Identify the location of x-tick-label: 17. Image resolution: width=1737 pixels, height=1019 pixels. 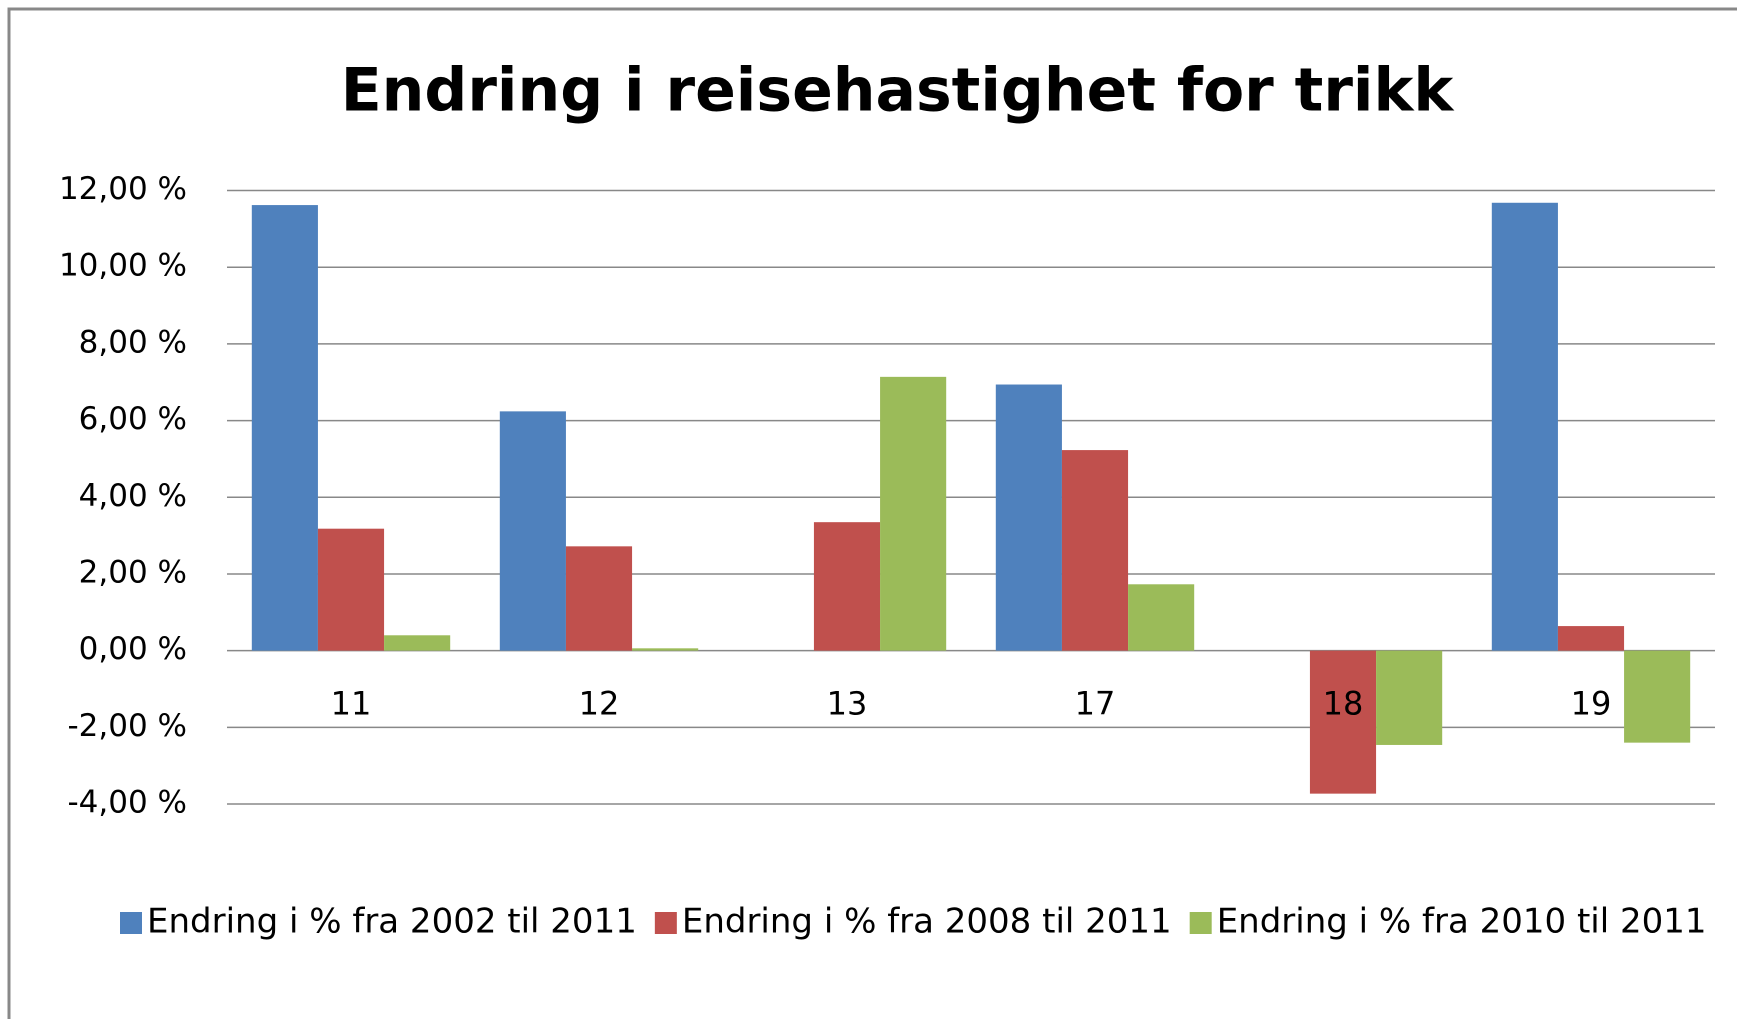
(1095, 704).